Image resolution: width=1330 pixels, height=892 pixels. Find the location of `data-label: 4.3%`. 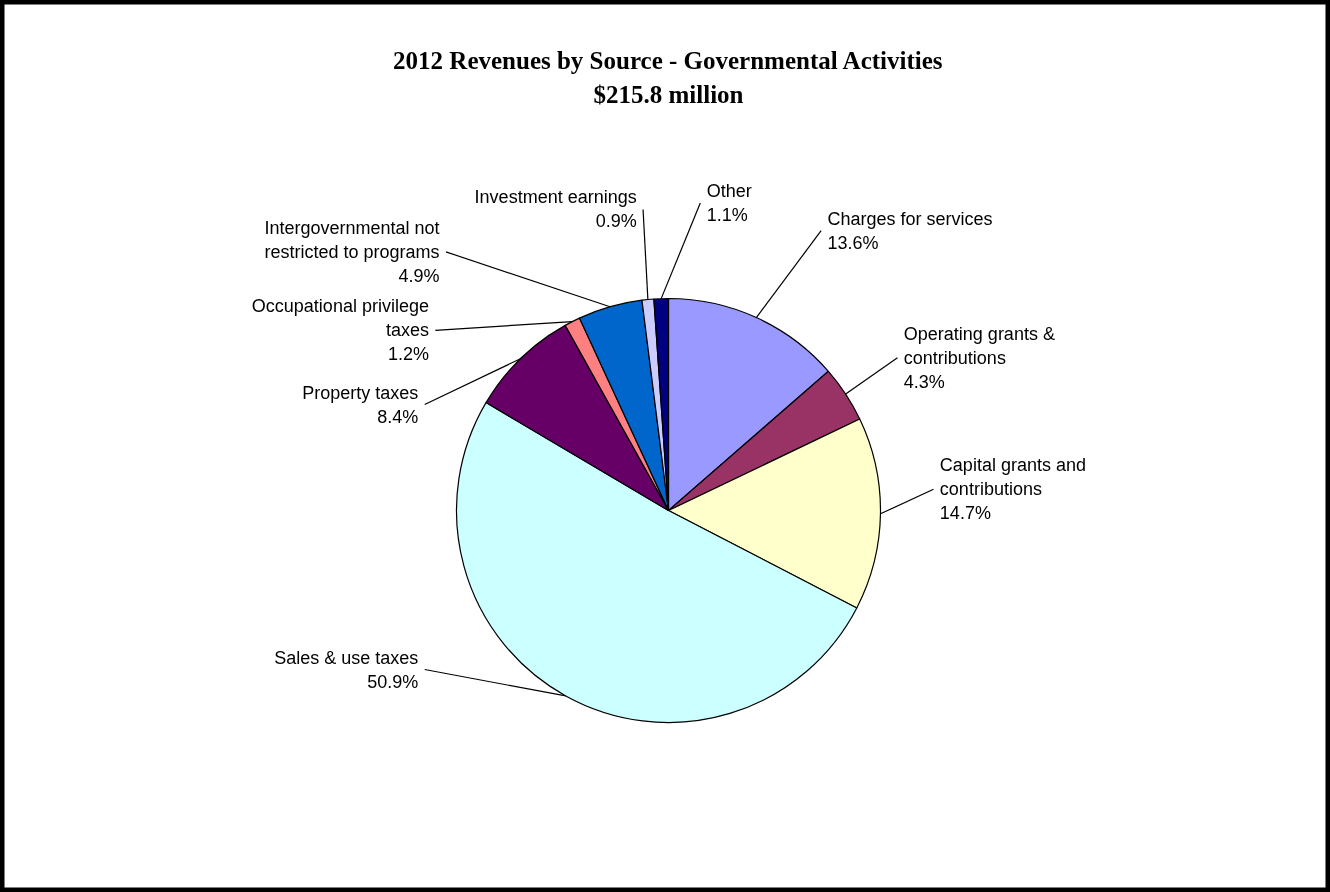

data-label: 4.3% is located at coordinates (924, 381).